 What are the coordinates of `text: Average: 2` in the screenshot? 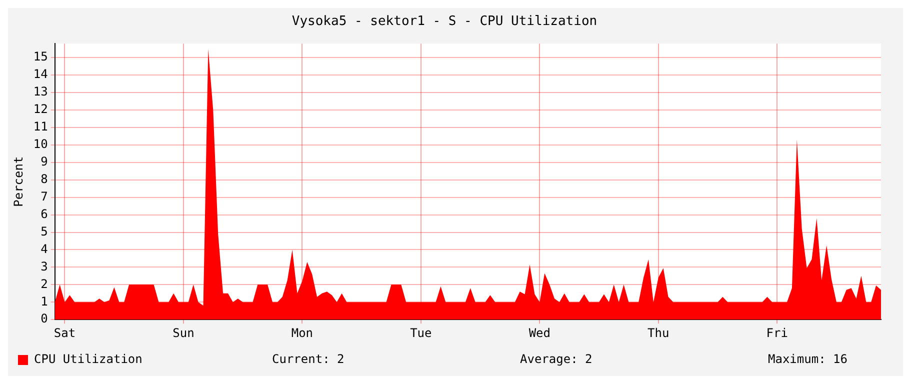 It's located at (556, 359).